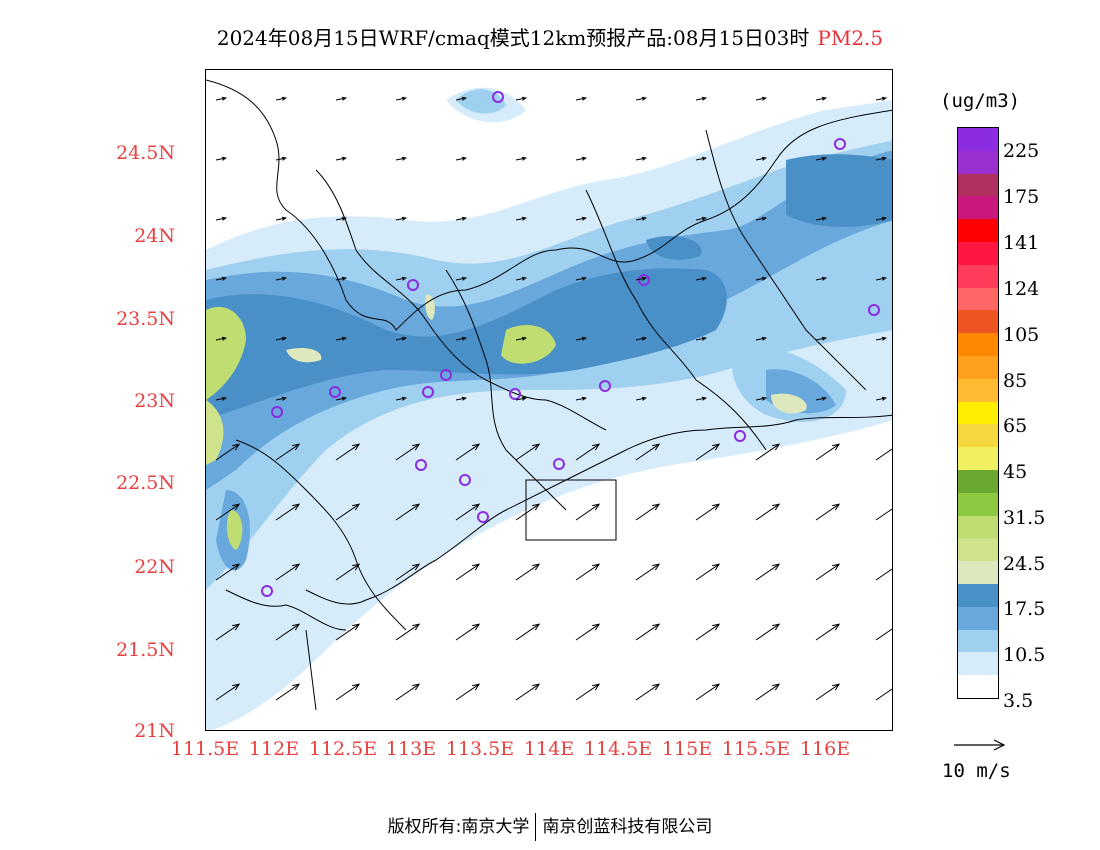  I want to click on pm25-contour-vhigh, so click(674, 247).